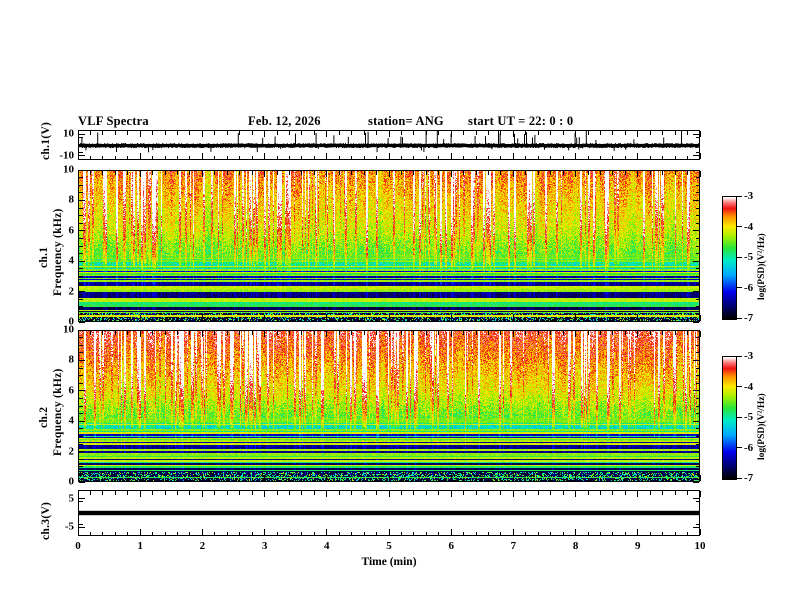 The height and width of the screenshot is (612, 792). I want to click on y-tick-label: 4, so click(71, 260).